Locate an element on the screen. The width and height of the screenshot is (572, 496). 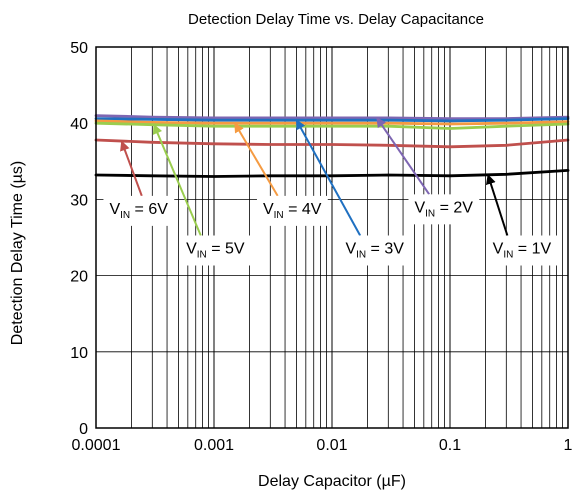
annotation-vin-1: VIN = 5V is located at coordinates (201, 194).